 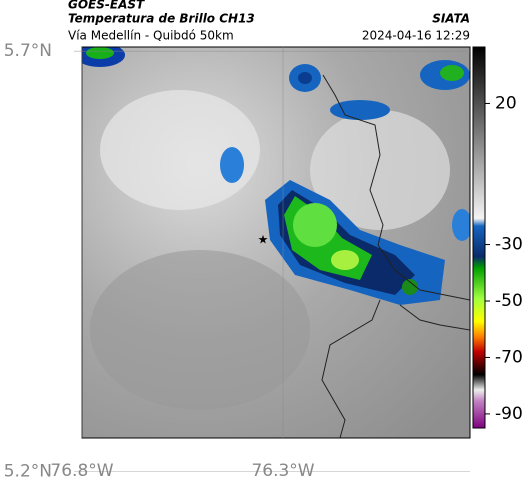 What do you see at coordinates (509, 301) in the screenshot?
I see `colorbar-tick-label: -50` at bounding box center [509, 301].